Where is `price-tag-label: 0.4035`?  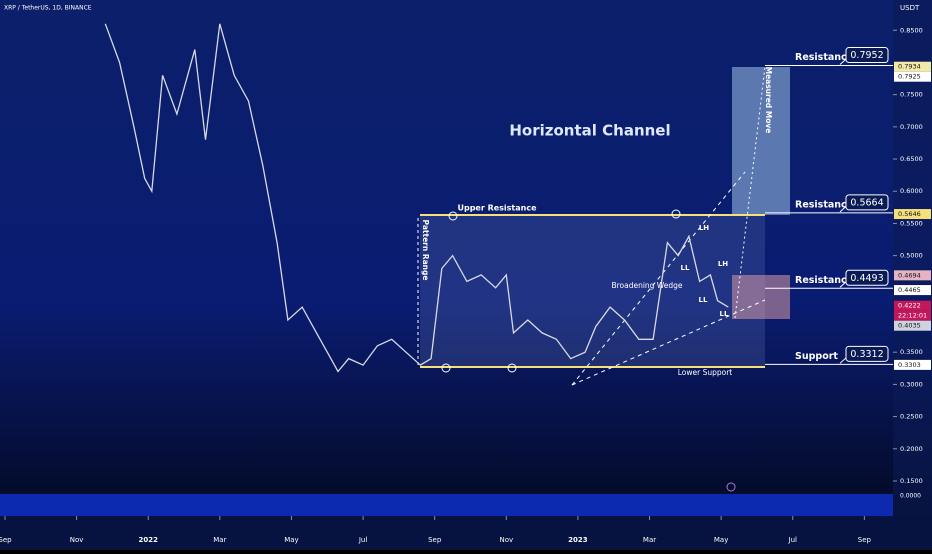 price-tag-label: 0.4035 is located at coordinates (909, 326).